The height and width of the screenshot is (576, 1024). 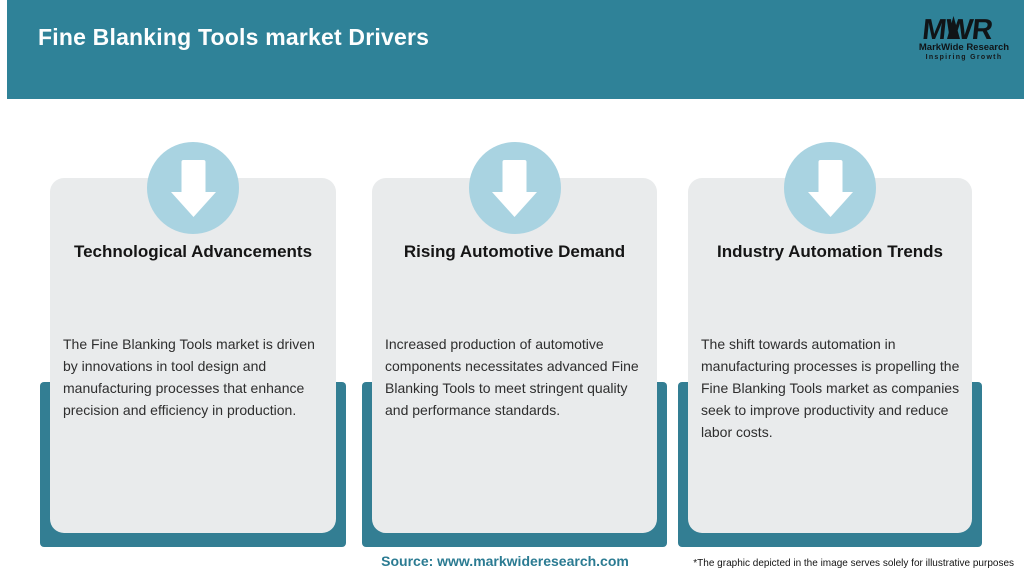 What do you see at coordinates (193, 251) in the screenshot?
I see `card-title: Technological Advancements` at bounding box center [193, 251].